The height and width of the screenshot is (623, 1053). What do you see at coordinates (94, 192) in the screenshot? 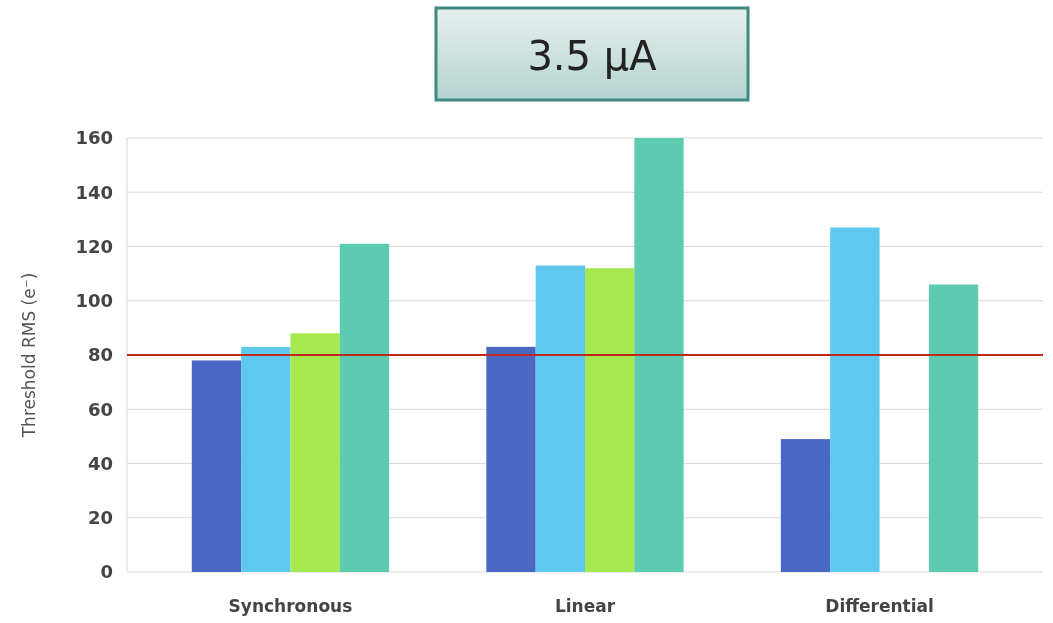
I see `y-tick-label: 140` at bounding box center [94, 192].